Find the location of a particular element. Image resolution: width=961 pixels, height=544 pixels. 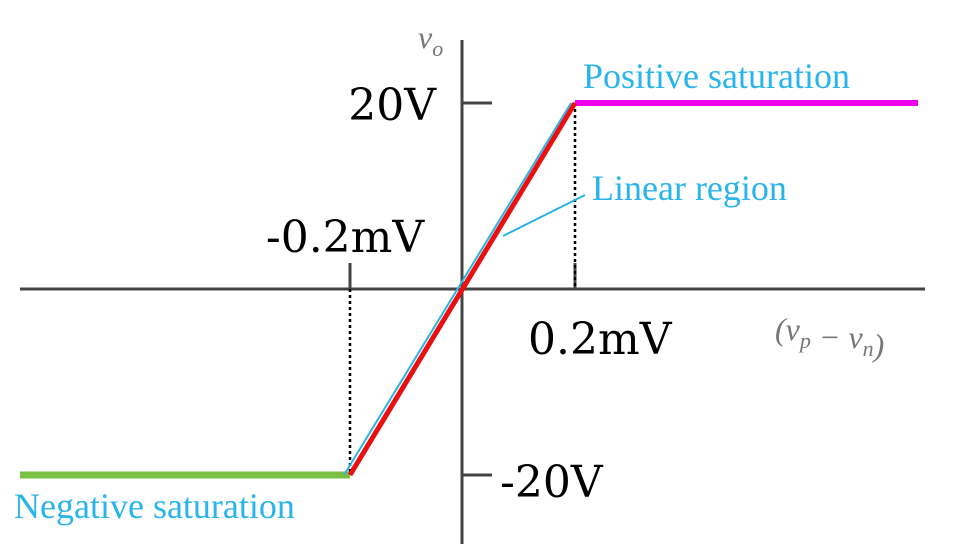

x-axis-label: (vp − vn) is located at coordinates (829, 337).